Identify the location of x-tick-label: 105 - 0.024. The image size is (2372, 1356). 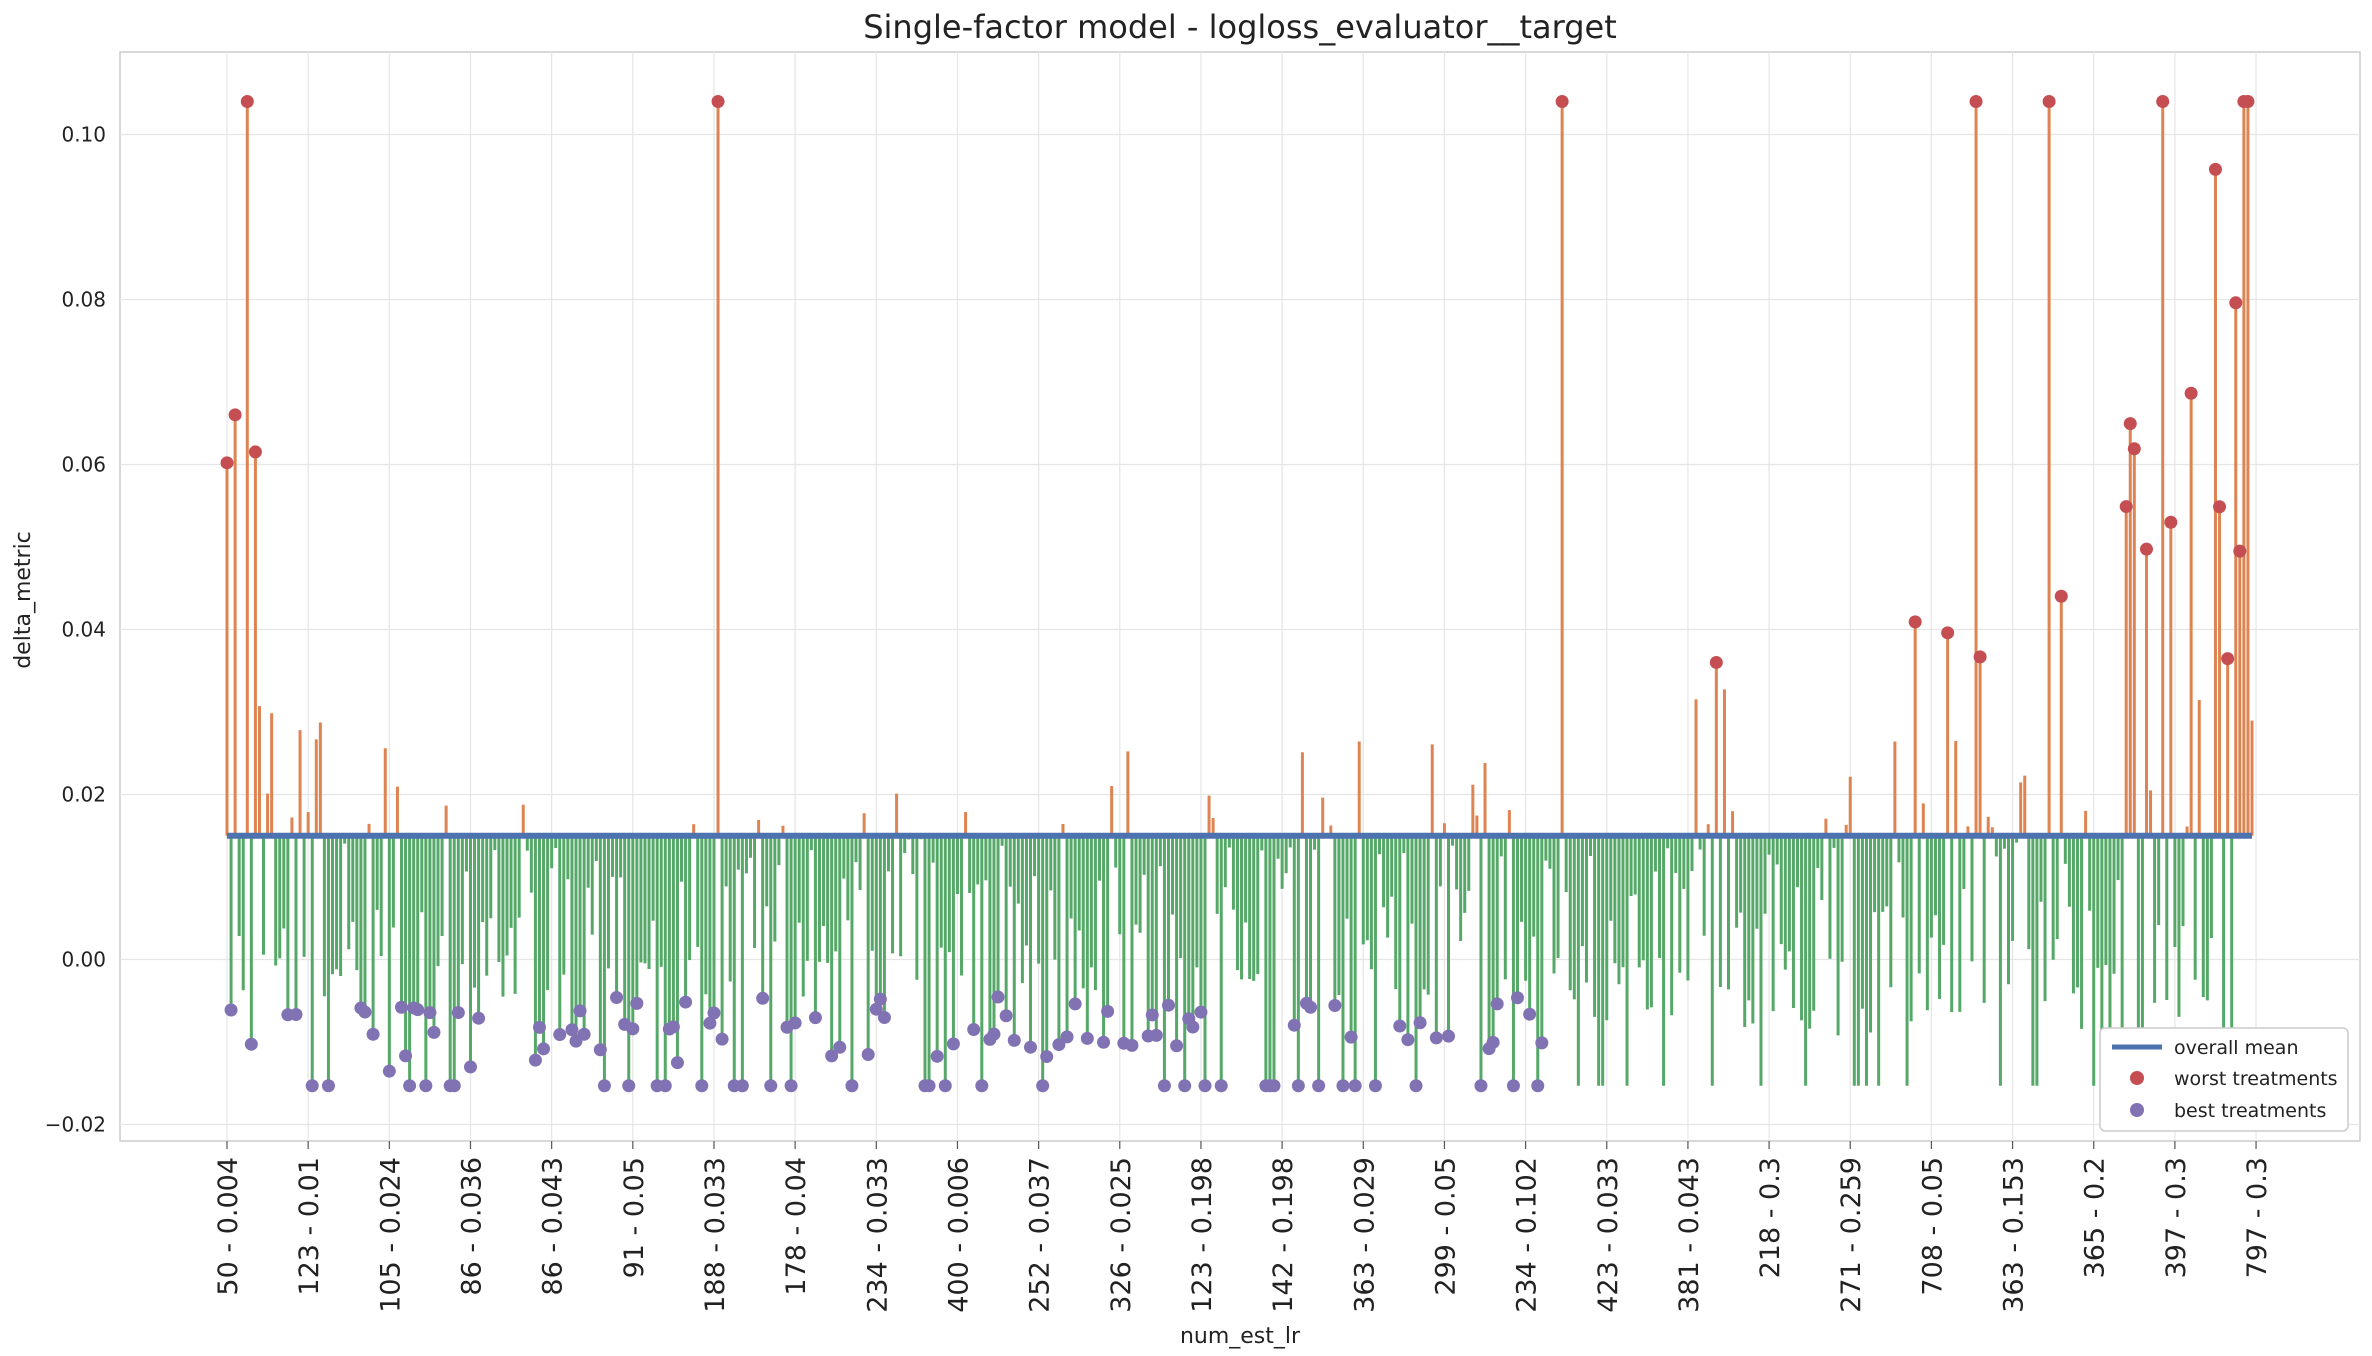
(390, 1235).